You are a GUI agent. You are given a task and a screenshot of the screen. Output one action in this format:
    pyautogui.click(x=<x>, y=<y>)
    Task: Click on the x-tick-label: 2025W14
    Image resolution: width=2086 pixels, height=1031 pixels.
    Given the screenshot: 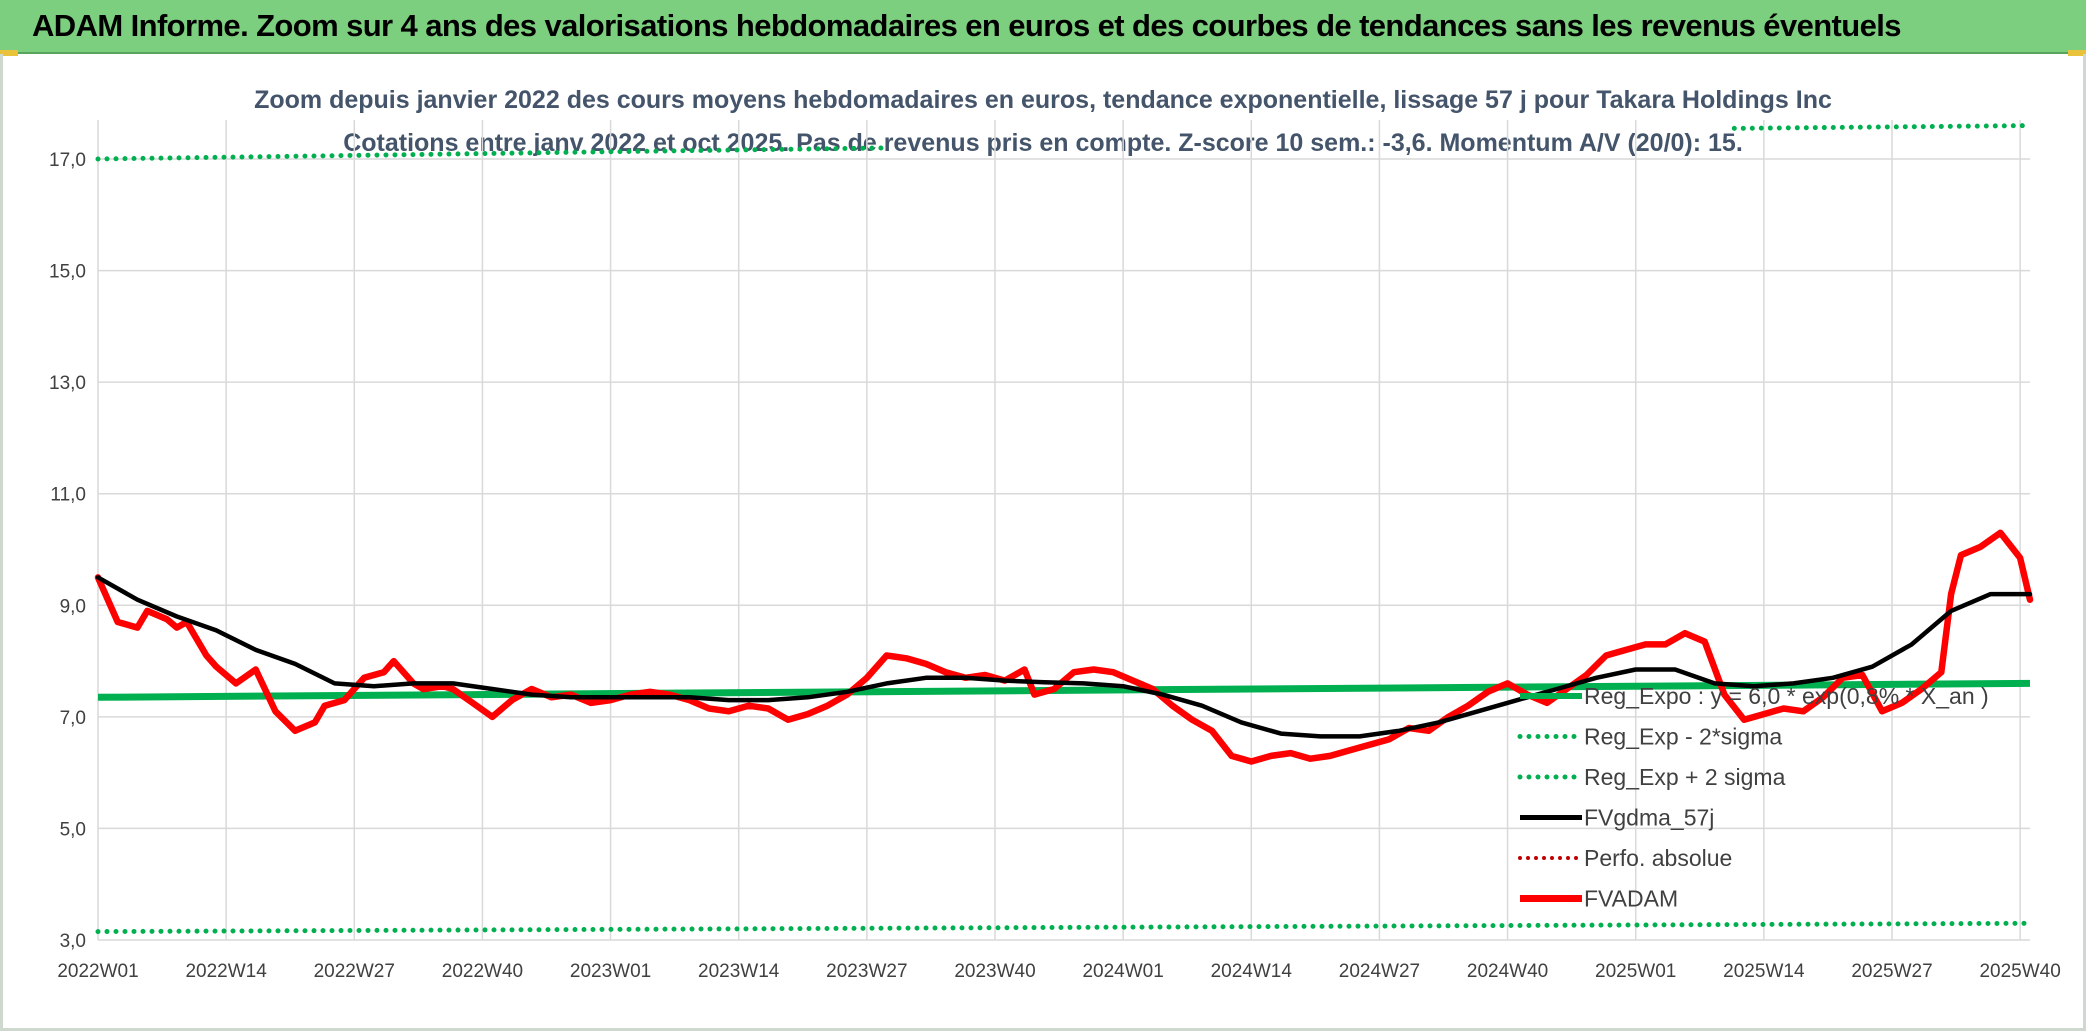 What is the action you would take?
    pyautogui.click(x=1764, y=971)
    